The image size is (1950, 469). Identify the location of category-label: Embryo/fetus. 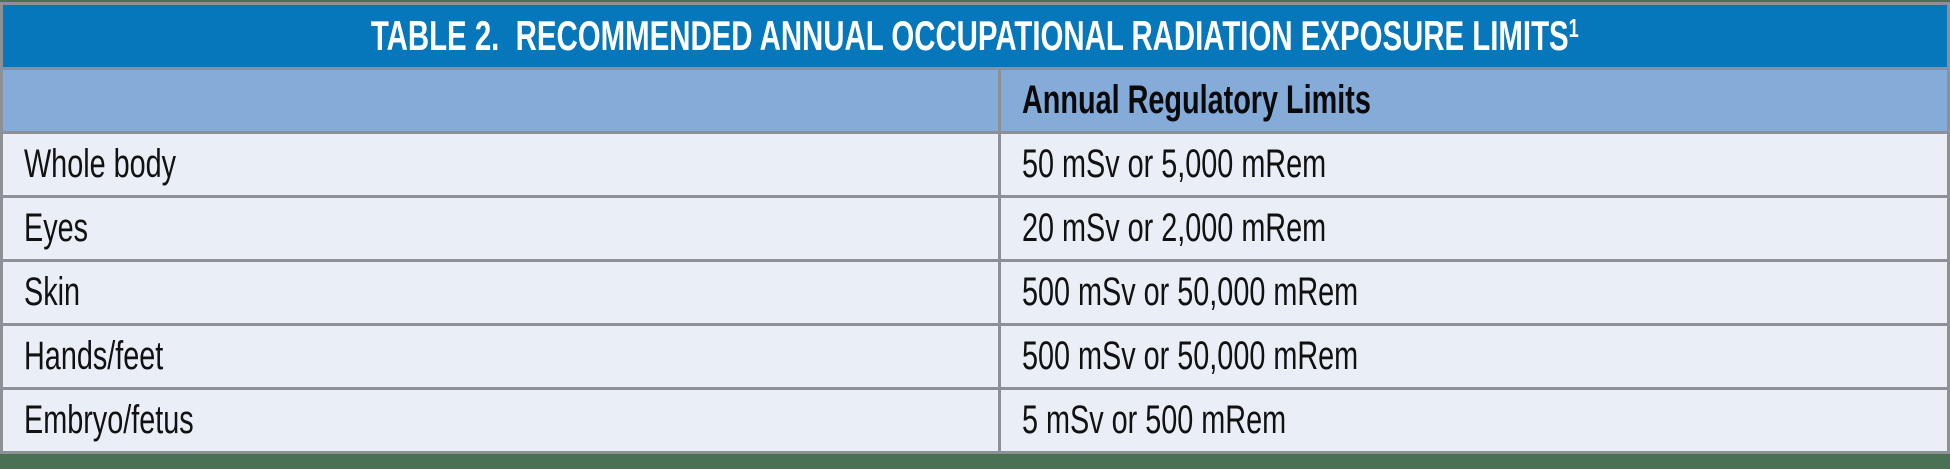
(109, 420).